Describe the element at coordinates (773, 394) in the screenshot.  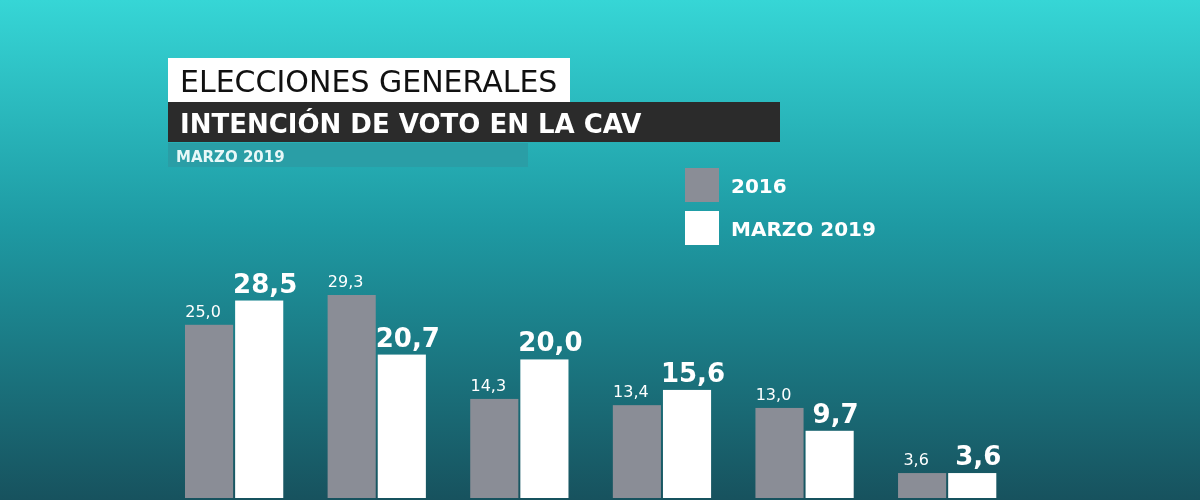
I see `data-label: 13,0` at that location.